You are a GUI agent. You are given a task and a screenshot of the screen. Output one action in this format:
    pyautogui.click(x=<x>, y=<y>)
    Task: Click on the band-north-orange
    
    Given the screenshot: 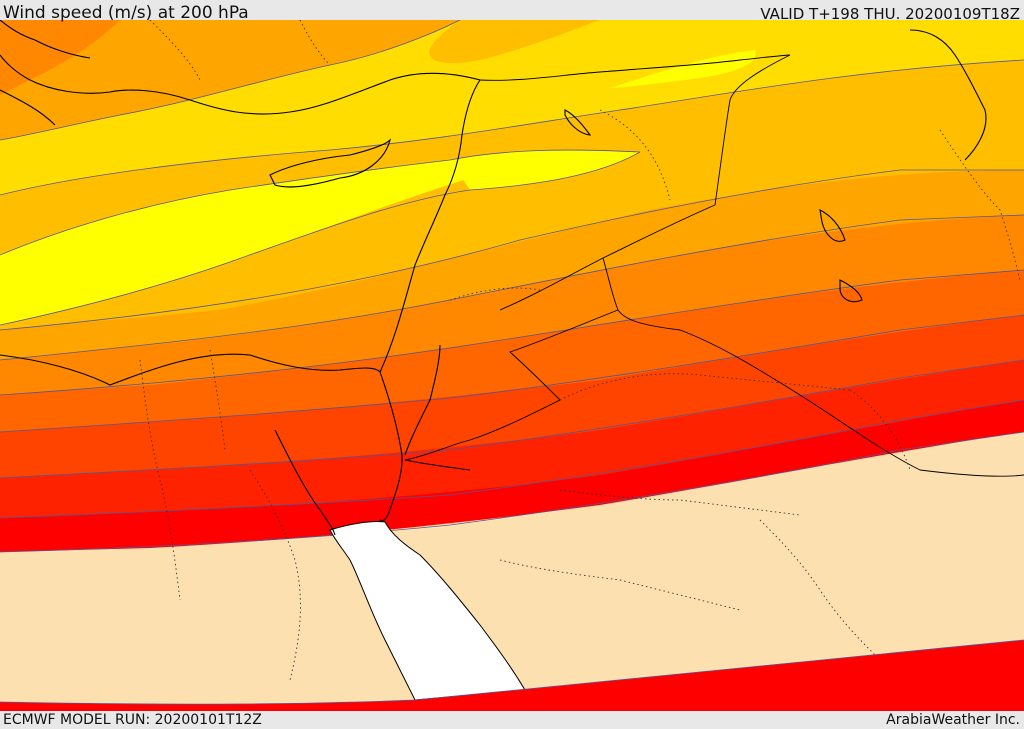 What is the action you would take?
    pyautogui.click(x=230, y=80)
    